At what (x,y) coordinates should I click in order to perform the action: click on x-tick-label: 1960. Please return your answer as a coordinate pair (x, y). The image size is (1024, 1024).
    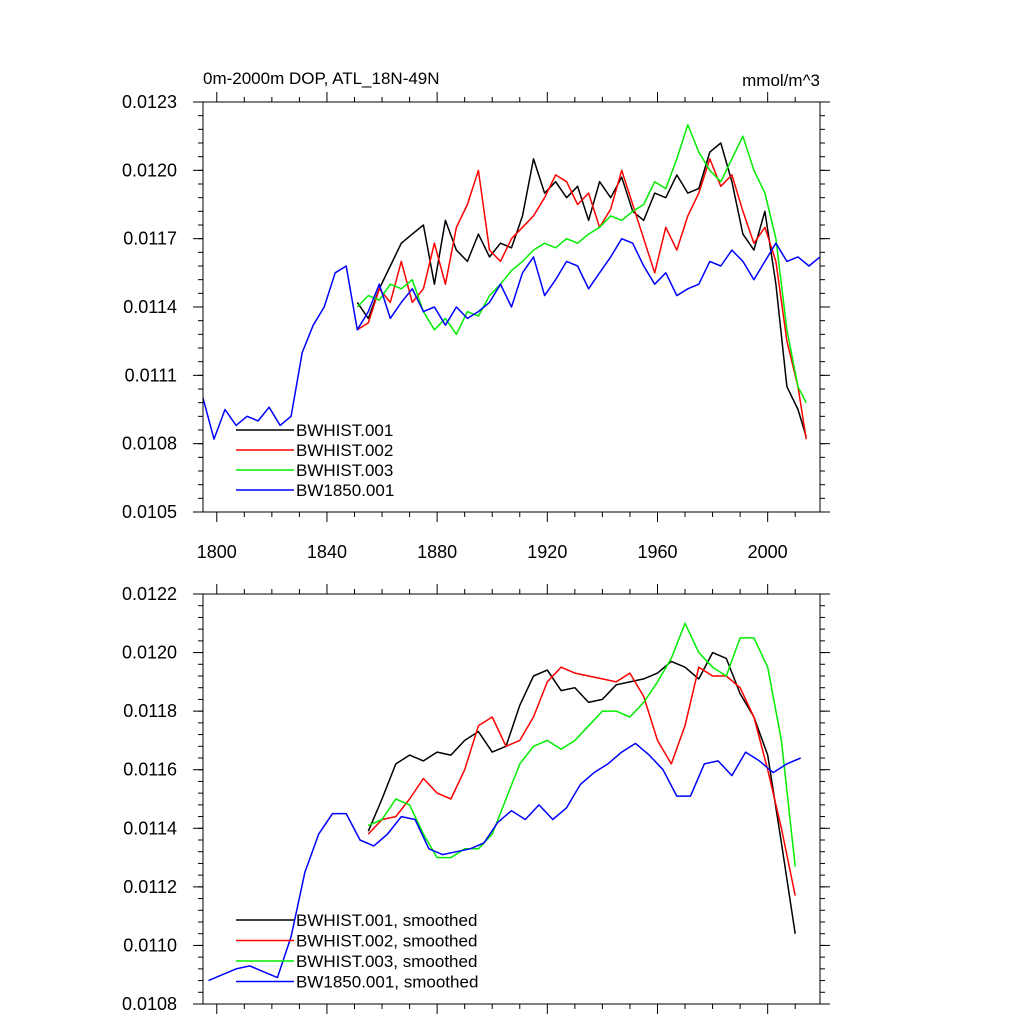
    Looking at the image, I should click on (657, 552).